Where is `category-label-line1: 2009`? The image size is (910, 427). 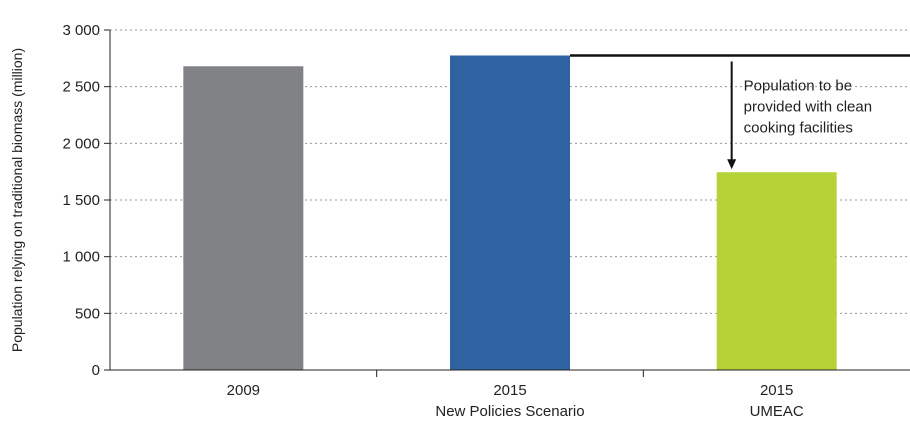 category-label-line1: 2009 is located at coordinates (243, 390).